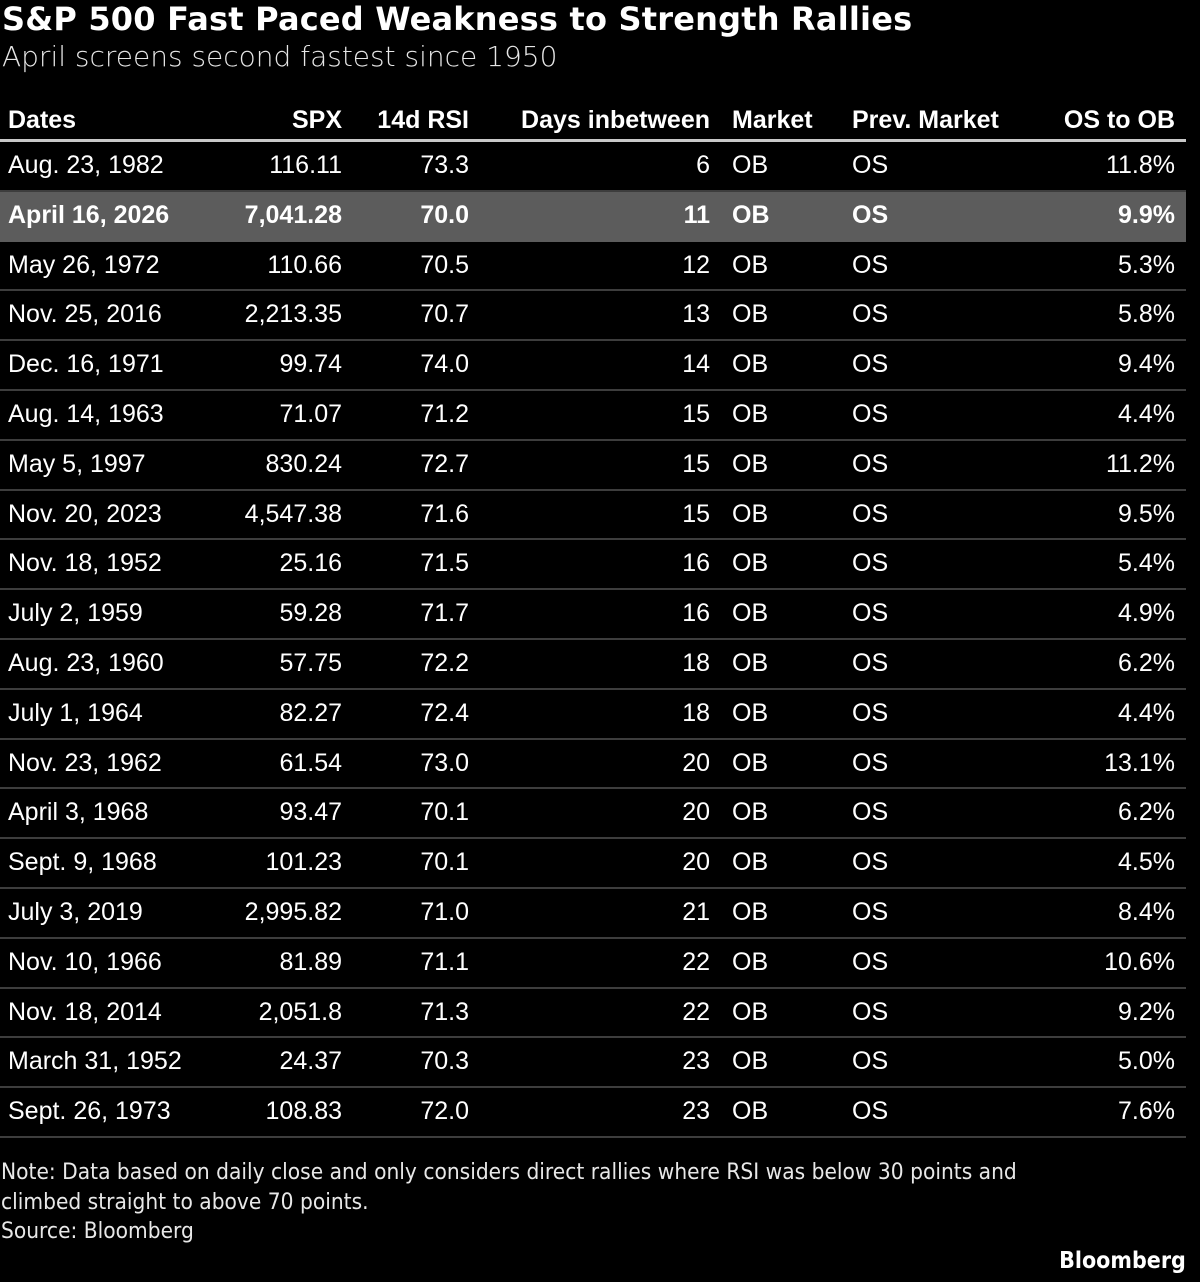  Describe the element at coordinates (444, 214) in the screenshot. I see `cell-rsi: 70.0` at that location.